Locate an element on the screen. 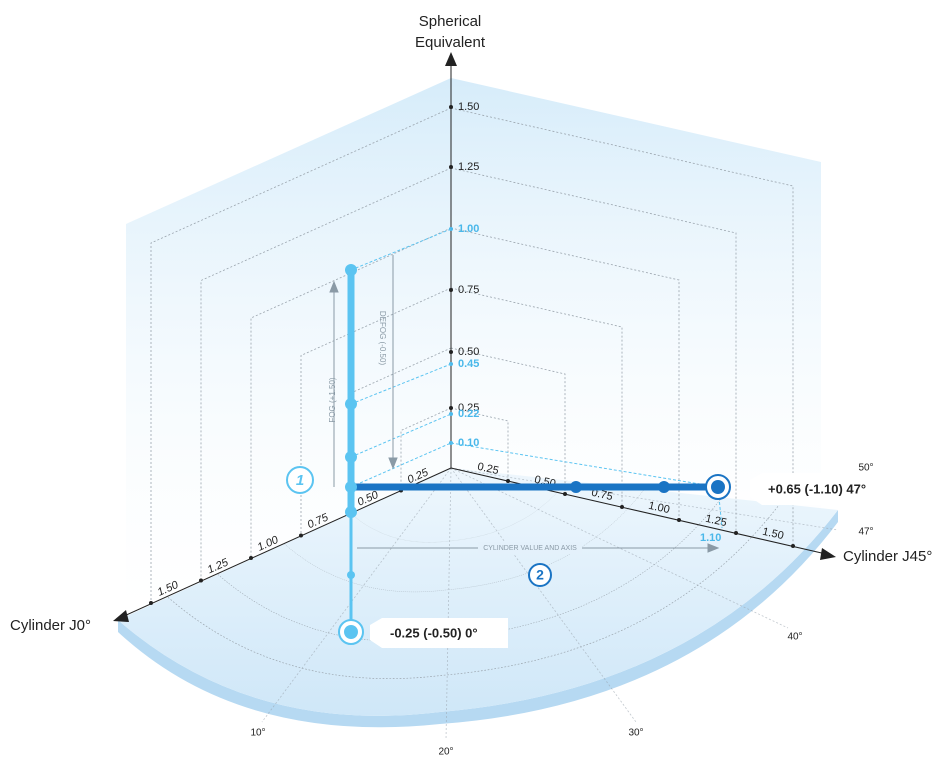  axis-j0 is located at coordinates (287, 542).